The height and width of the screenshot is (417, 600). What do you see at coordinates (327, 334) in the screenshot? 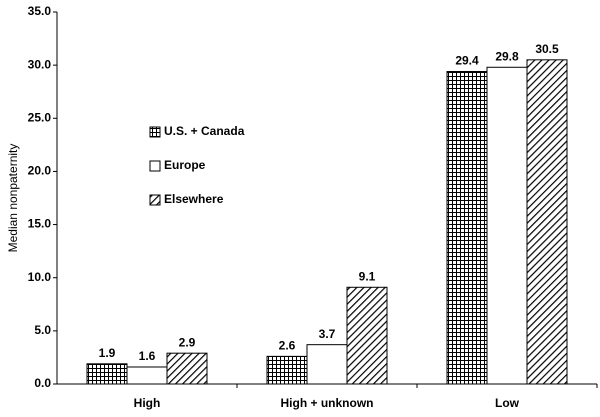
I see `value-label: 3.7` at bounding box center [327, 334].